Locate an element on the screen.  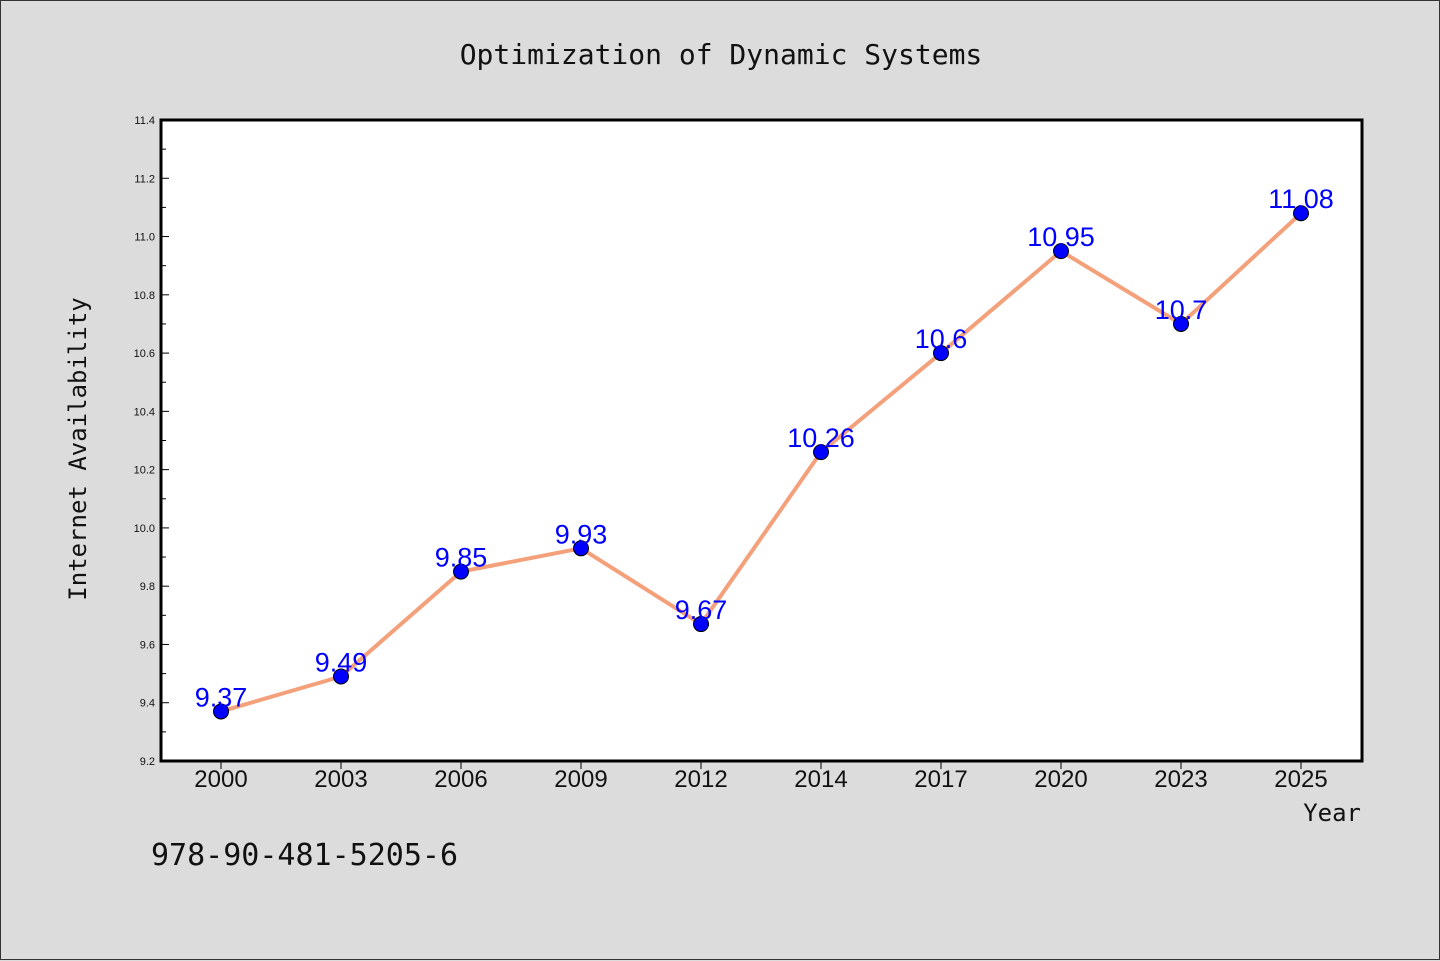
y-axis-label: Internet Availability is located at coordinates (78, 448).